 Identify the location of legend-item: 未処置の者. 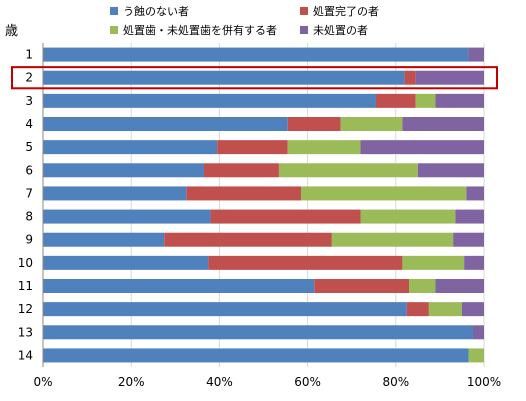
(334, 30).